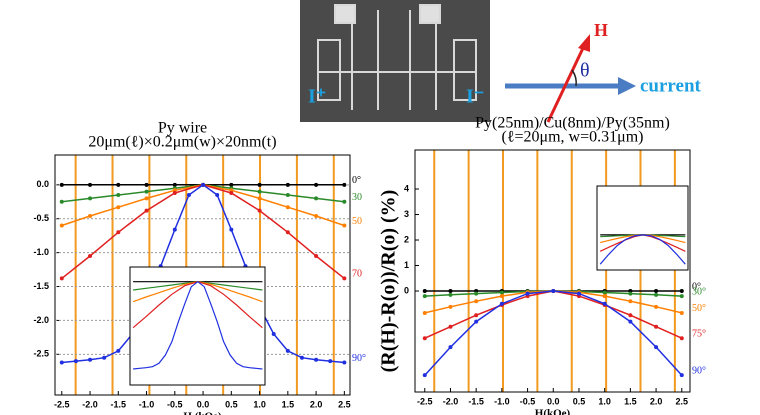  I want to click on chart-subtitle: (ℓ=20μm, w=0.31μm), so click(573, 137).